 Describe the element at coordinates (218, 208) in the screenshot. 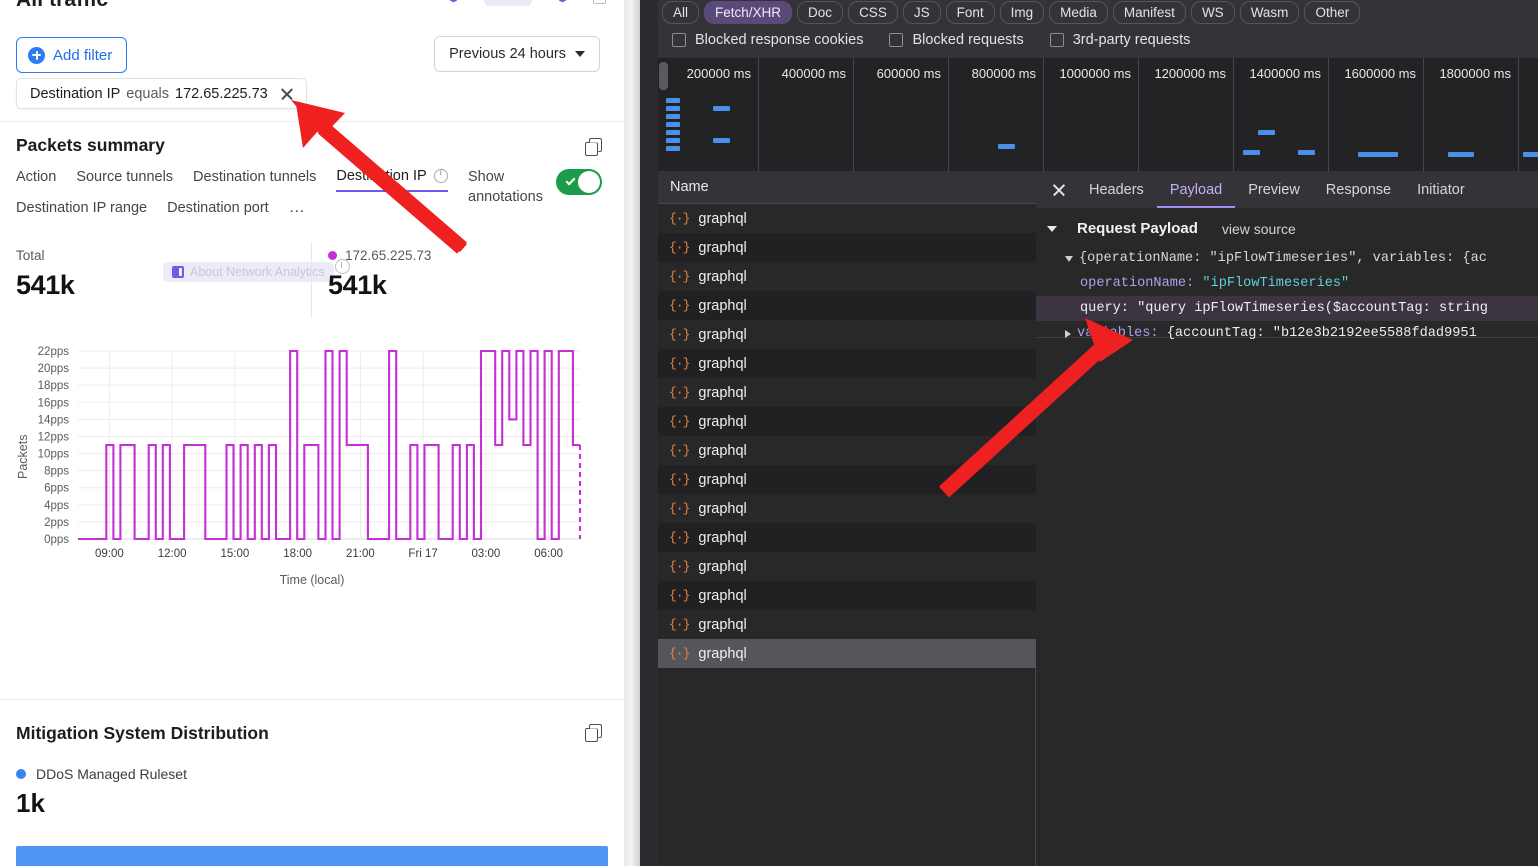

I see `tab-label: Destination port` at that location.